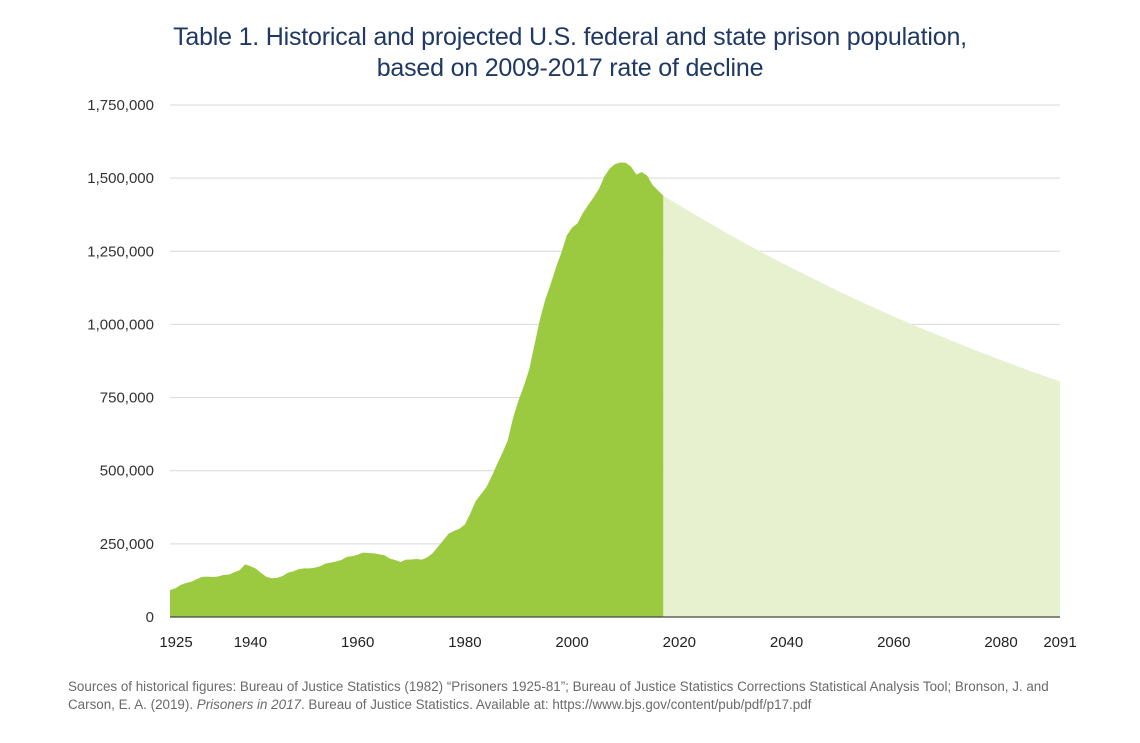  What do you see at coordinates (357, 642) in the screenshot?
I see `x-tick-label: 1960` at bounding box center [357, 642].